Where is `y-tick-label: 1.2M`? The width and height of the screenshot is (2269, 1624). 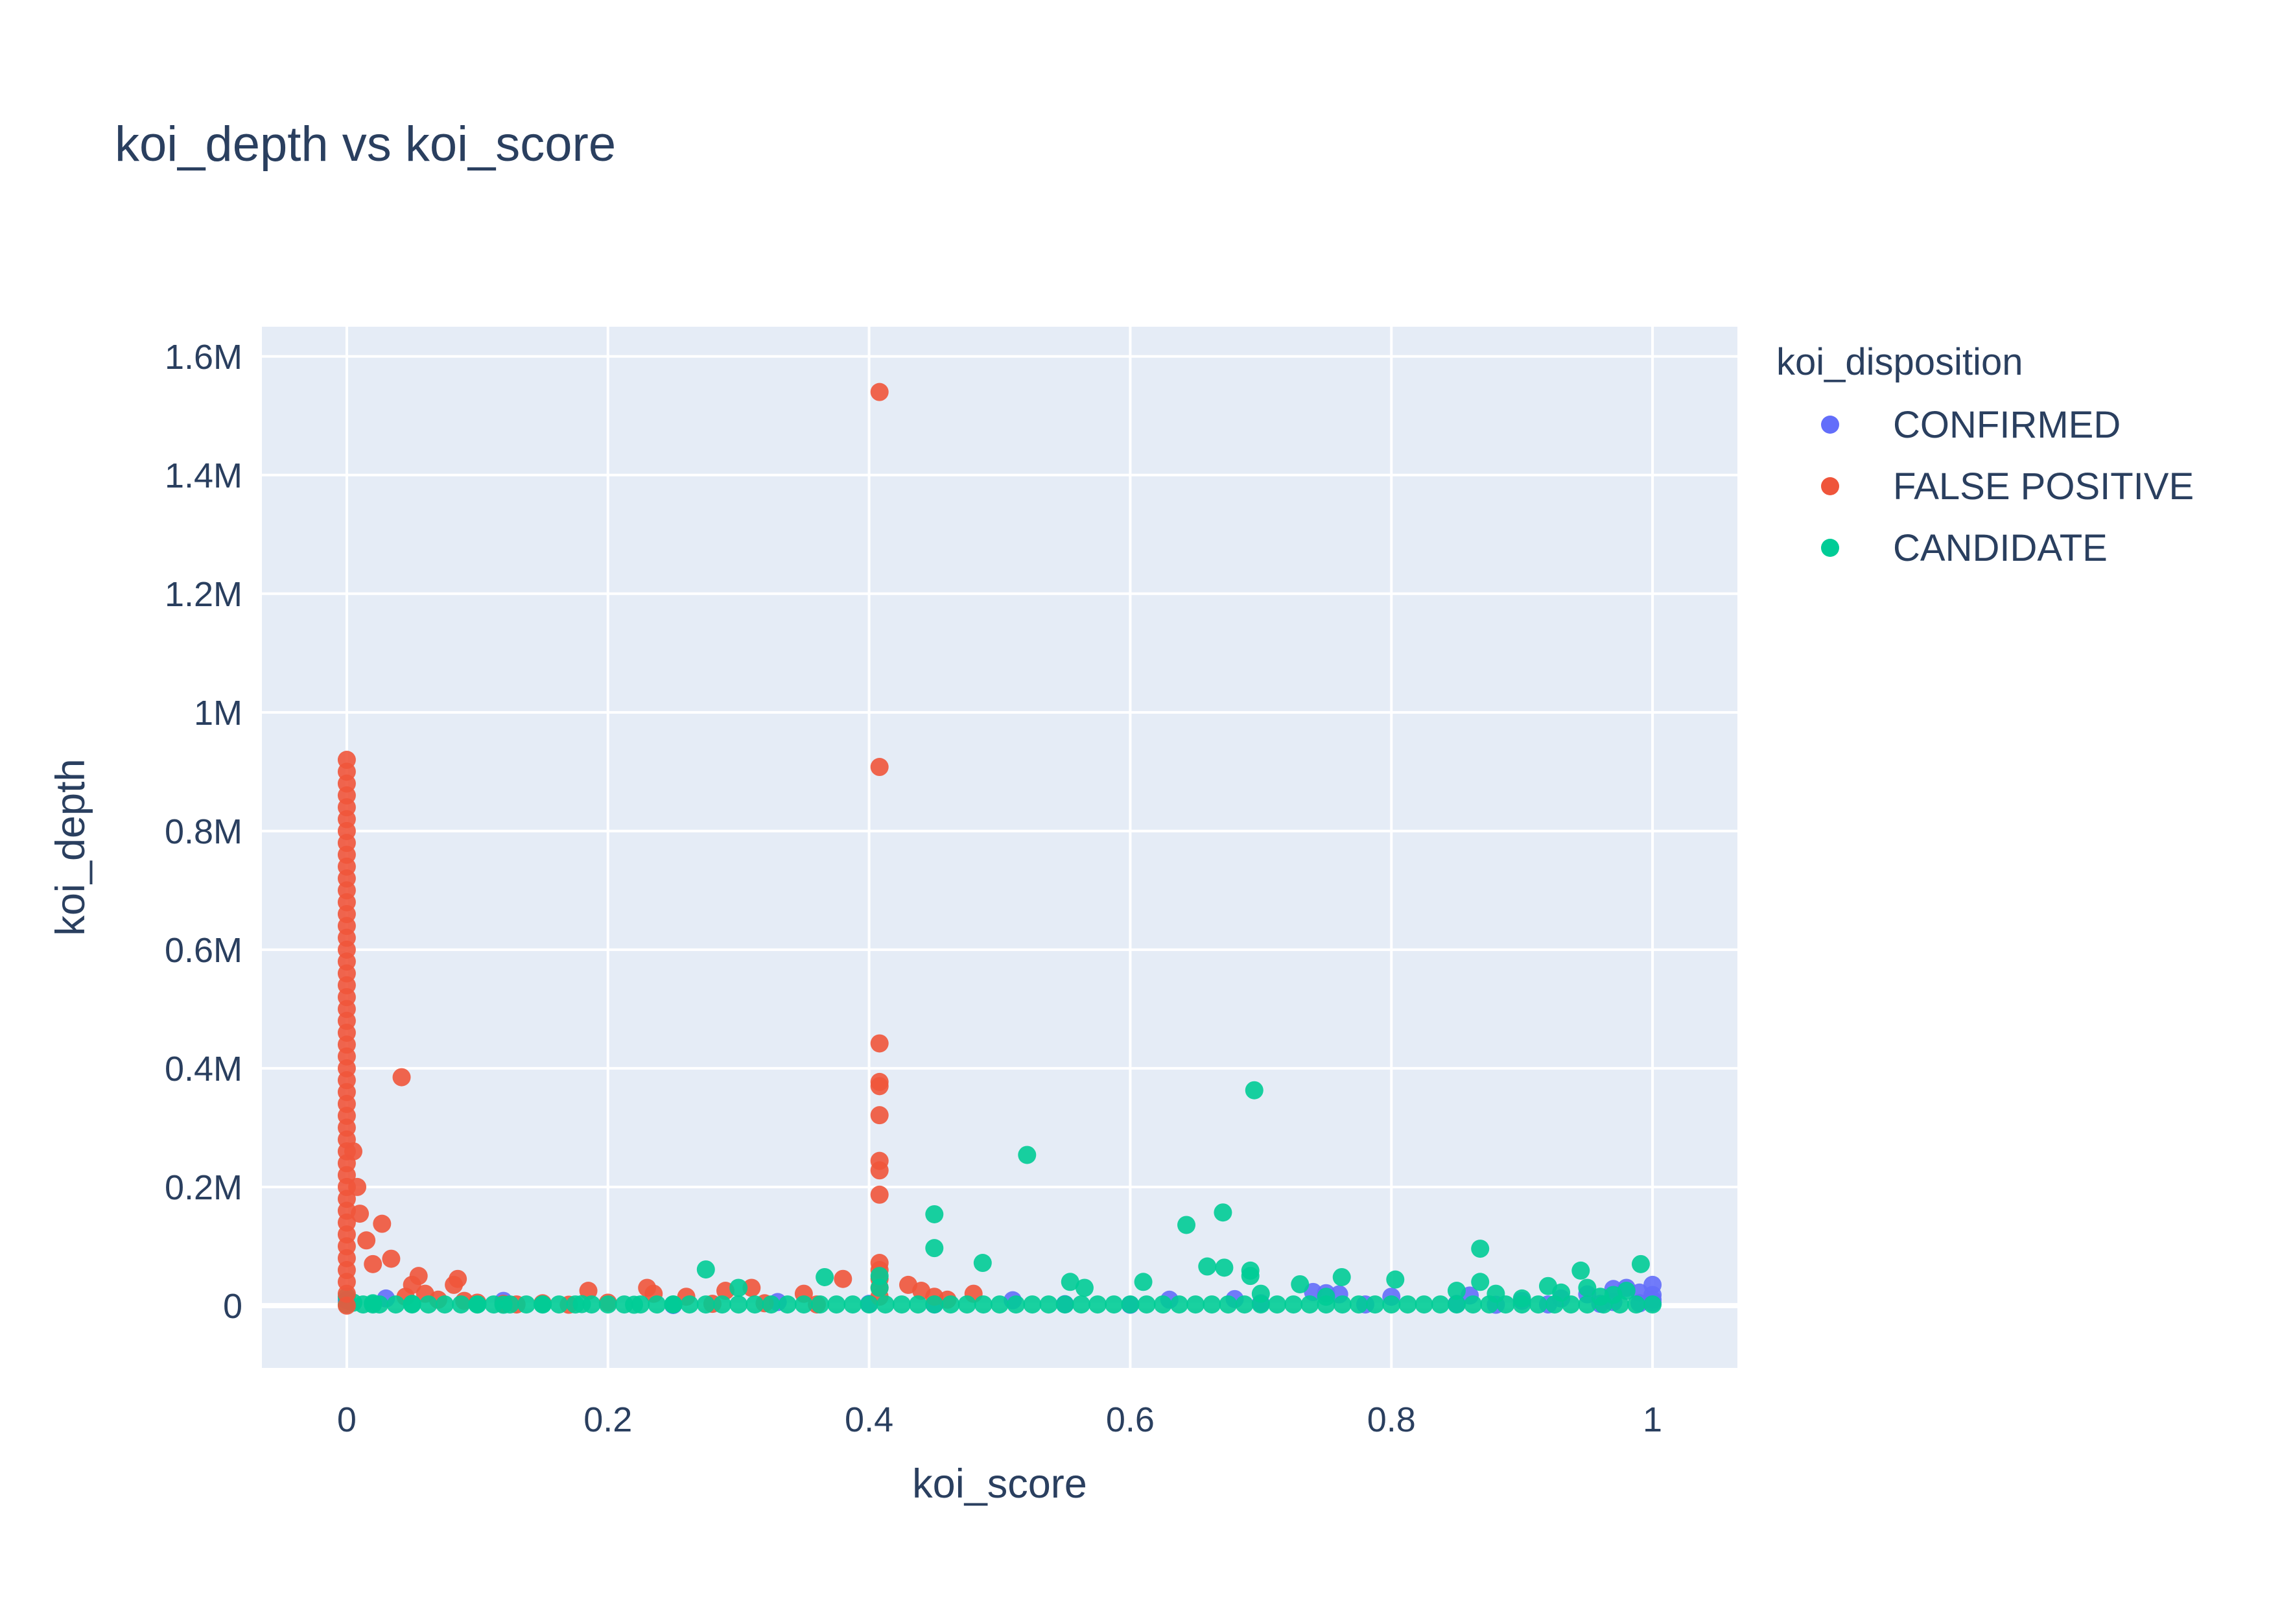
y-tick-label: 1.2M is located at coordinates (203, 594).